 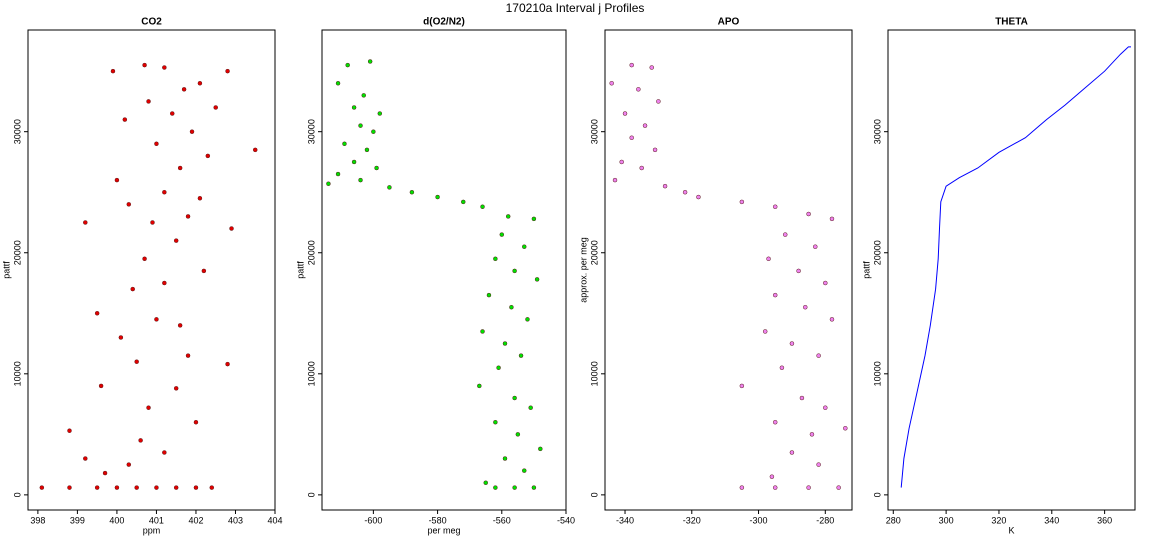 I want to click on panel-title: d(O2/N2), so click(x=444, y=22).